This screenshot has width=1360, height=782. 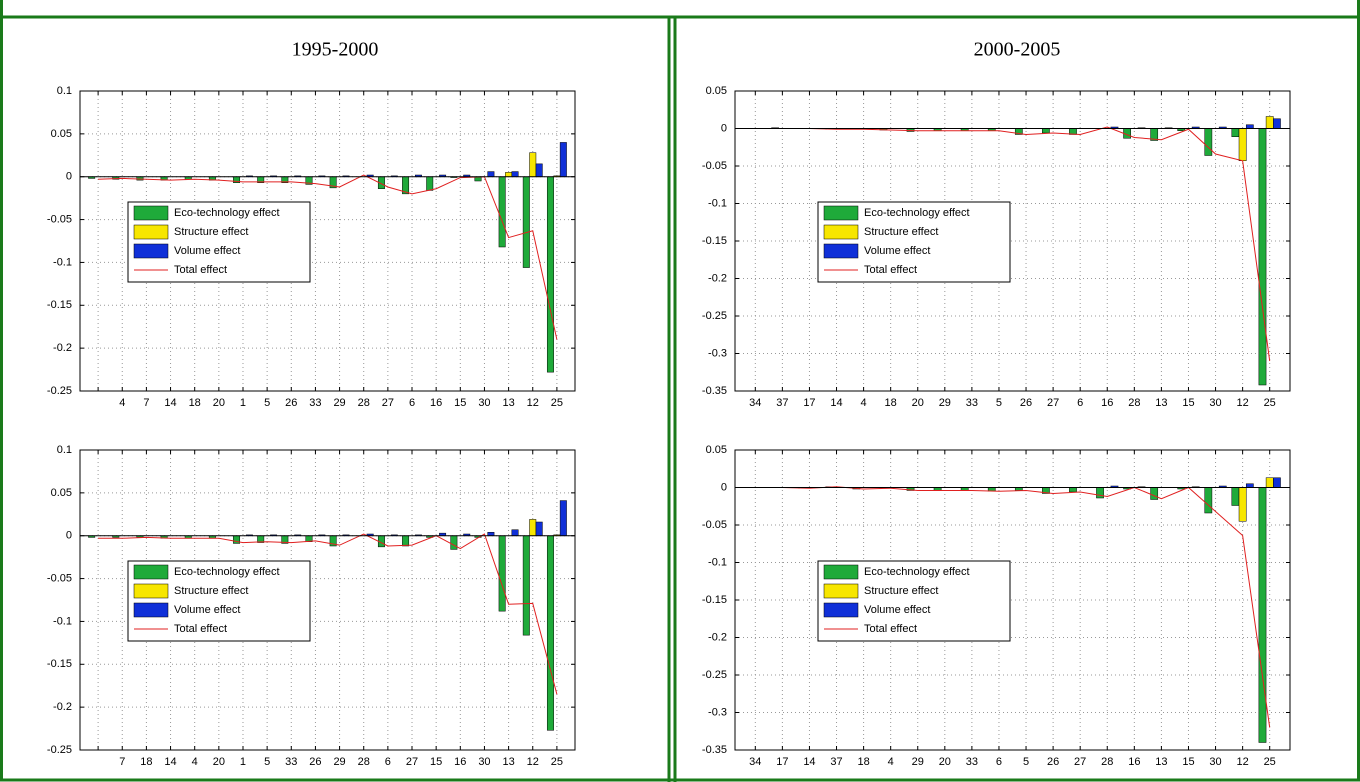 What do you see at coordinates (59, 578) in the screenshot?
I see `y-tick-label: -0.05` at bounding box center [59, 578].